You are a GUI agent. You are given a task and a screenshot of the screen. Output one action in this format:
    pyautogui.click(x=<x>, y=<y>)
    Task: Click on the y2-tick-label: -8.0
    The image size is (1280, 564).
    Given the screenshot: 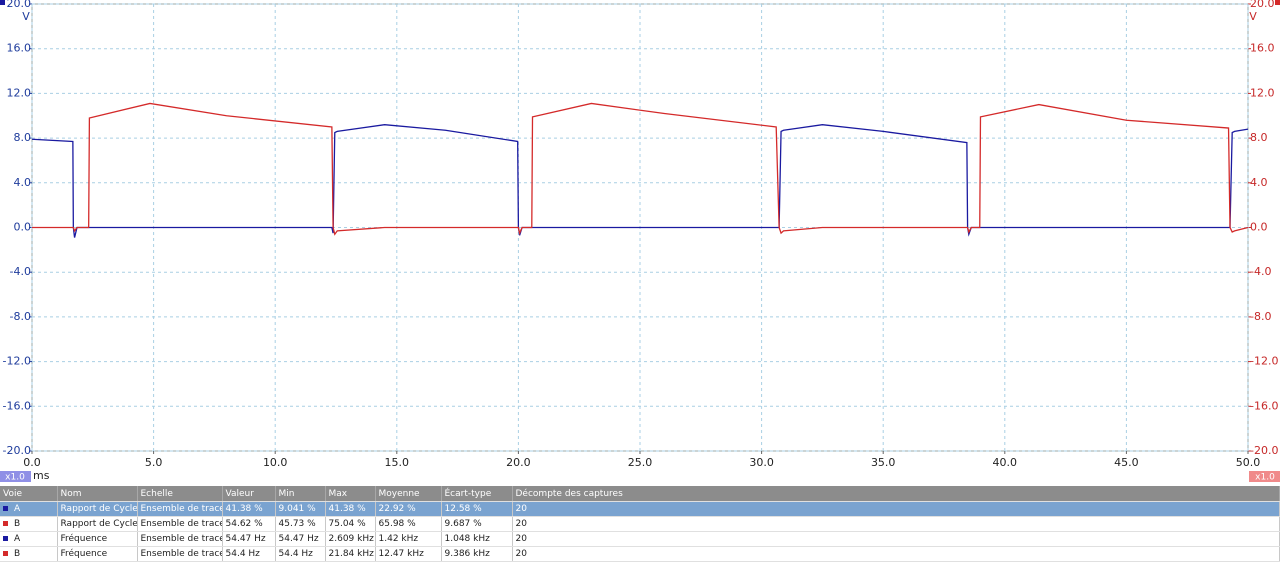 What is the action you would take?
    pyautogui.click(x=1260, y=316)
    